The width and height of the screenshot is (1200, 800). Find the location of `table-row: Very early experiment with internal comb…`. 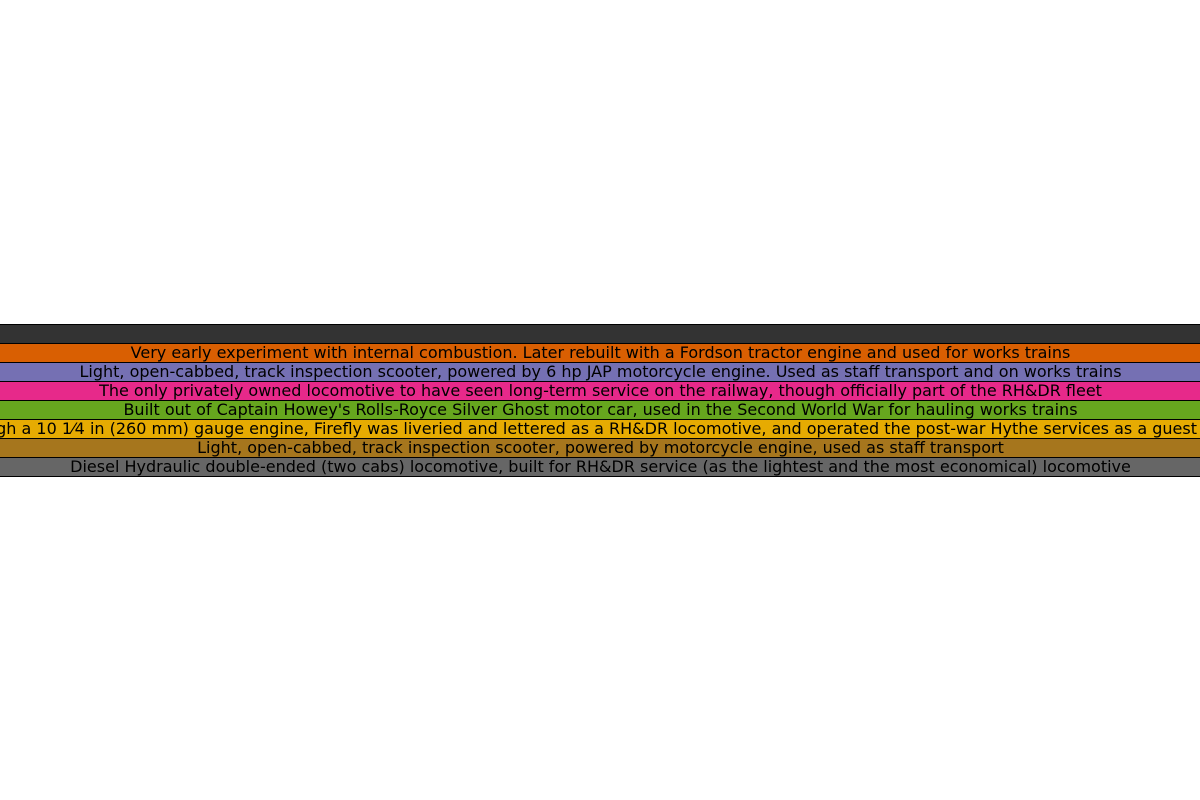

table-row: Very early experiment with internal comb… is located at coordinates (600, 353).